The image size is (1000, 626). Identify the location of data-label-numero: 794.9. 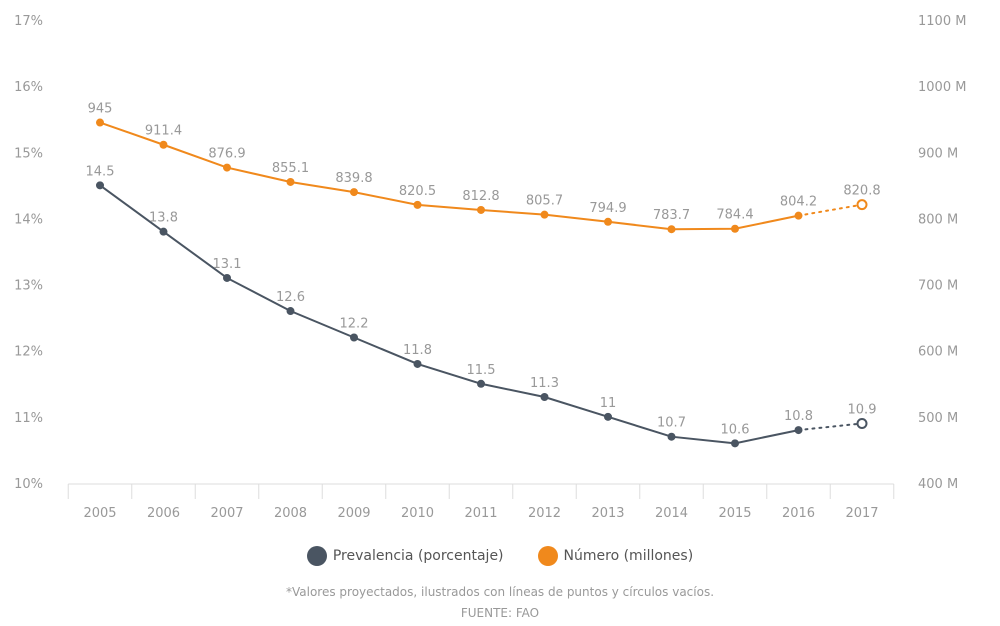
(607, 208).